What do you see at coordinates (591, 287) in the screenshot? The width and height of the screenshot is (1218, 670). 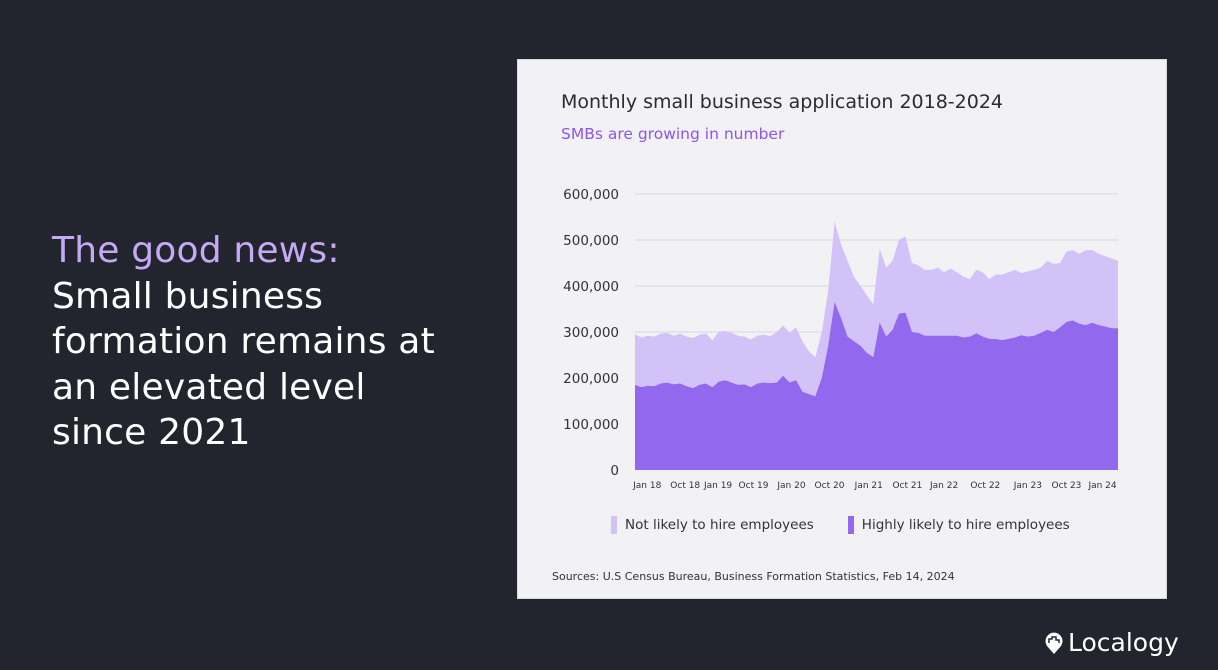 I see `y-tick-label: 400,000` at bounding box center [591, 287].